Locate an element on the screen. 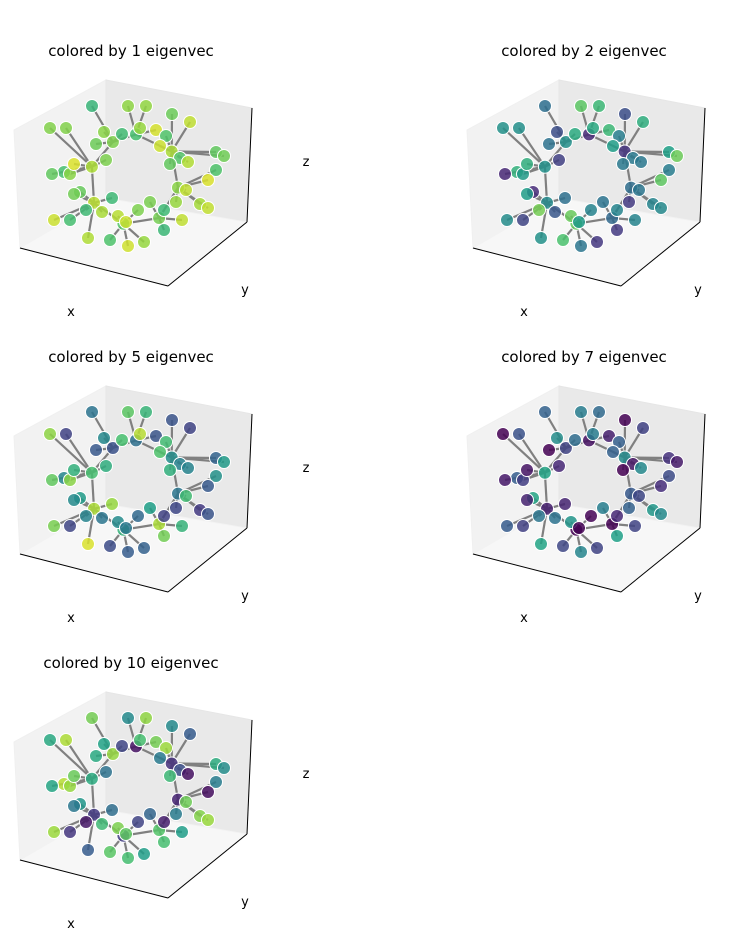  subplot-3: colored by 5 eigenvec x y z is located at coordinates (161, 487).